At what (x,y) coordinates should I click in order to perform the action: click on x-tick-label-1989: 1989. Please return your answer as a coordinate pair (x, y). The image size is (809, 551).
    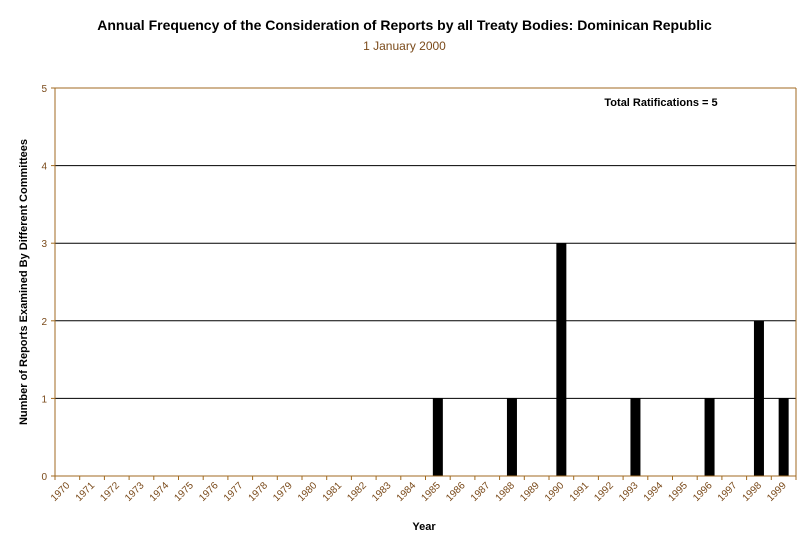
    Looking at the image, I should click on (530, 492).